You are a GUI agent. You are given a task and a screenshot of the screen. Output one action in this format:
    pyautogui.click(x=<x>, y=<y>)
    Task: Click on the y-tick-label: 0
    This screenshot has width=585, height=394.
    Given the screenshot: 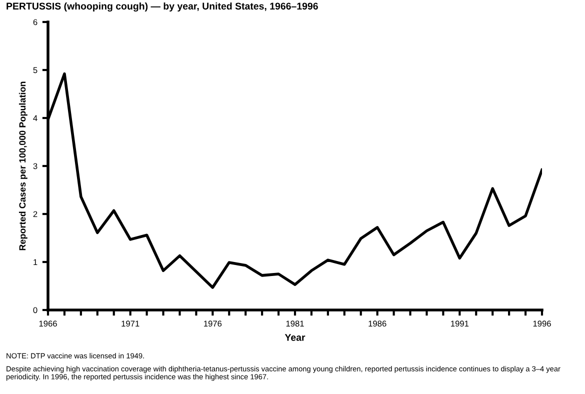 What is the action you would take?
    pyautogui.click(x=35, y=310)
    